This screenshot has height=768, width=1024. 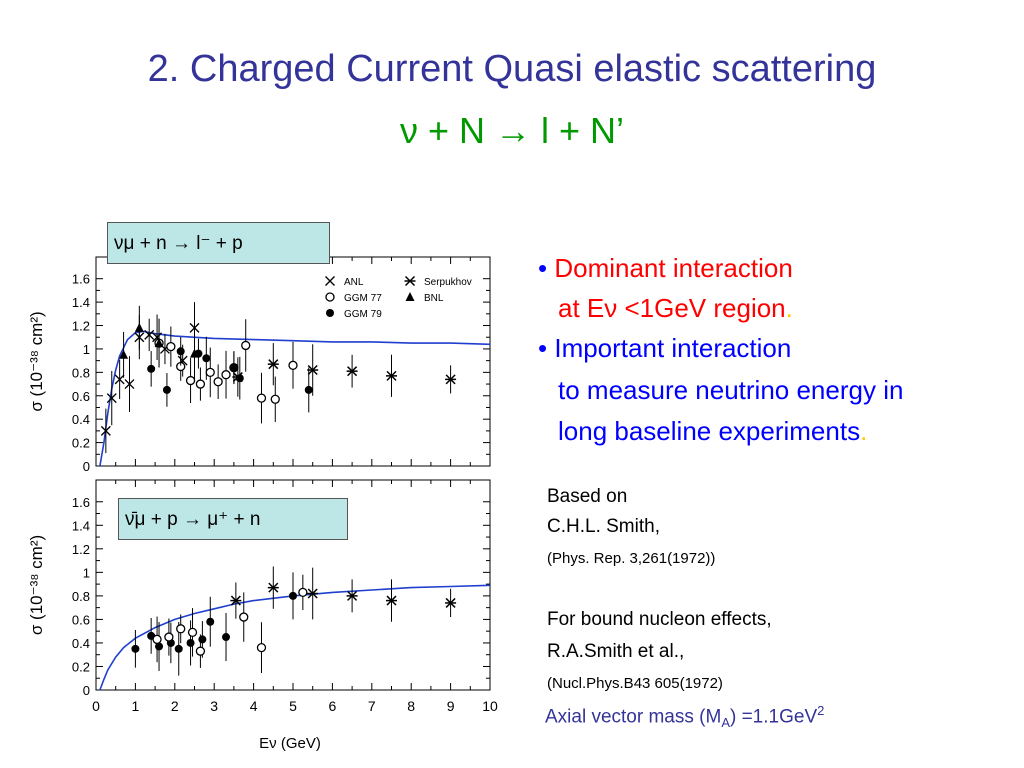 I want to click on antineutrino-reaction-label: ν̄μ + p → μ⁺ + n, so click(x=233, y=519).